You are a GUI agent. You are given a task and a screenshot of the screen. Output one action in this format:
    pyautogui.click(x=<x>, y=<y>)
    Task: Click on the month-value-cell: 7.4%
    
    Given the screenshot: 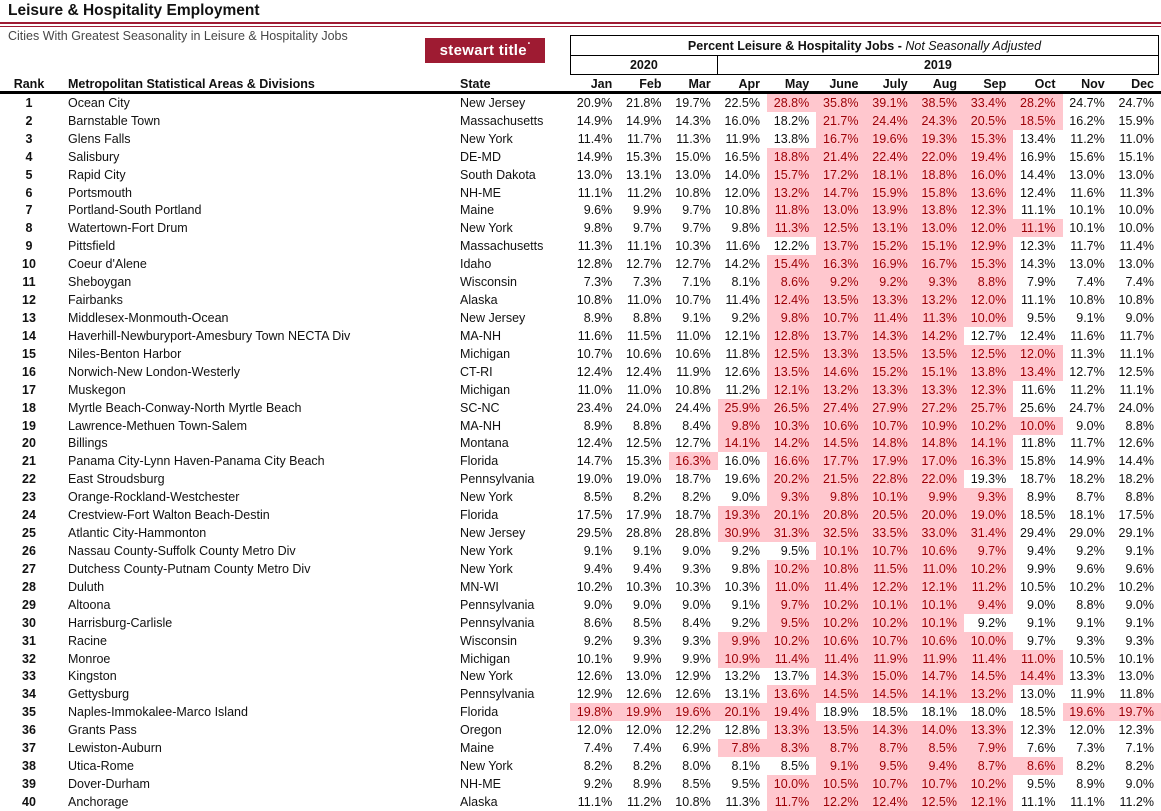 What is the action you would take?
    pyautogui.click(x=1140, y=282)
    